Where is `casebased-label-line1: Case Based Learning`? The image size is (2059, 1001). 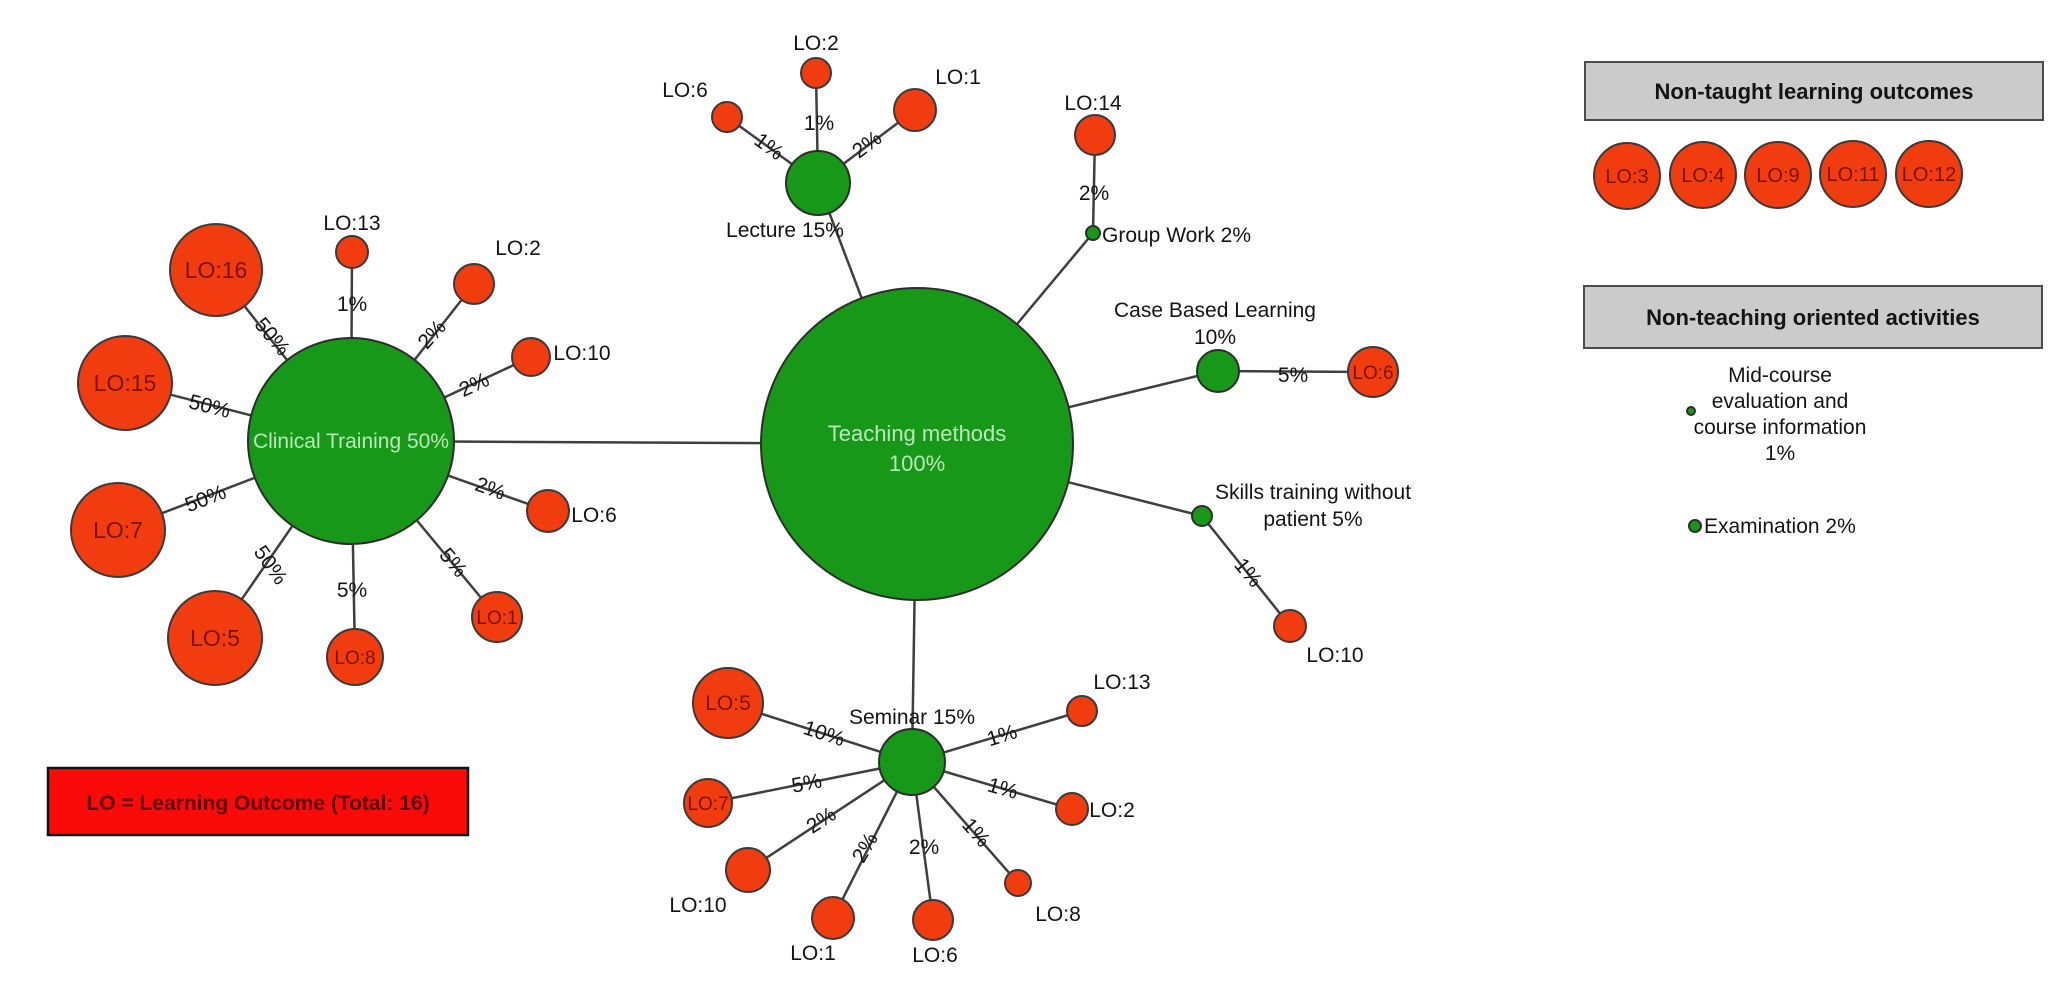
casebased-label-line1: Case Based Learning is located at coordinates (1215, 310).